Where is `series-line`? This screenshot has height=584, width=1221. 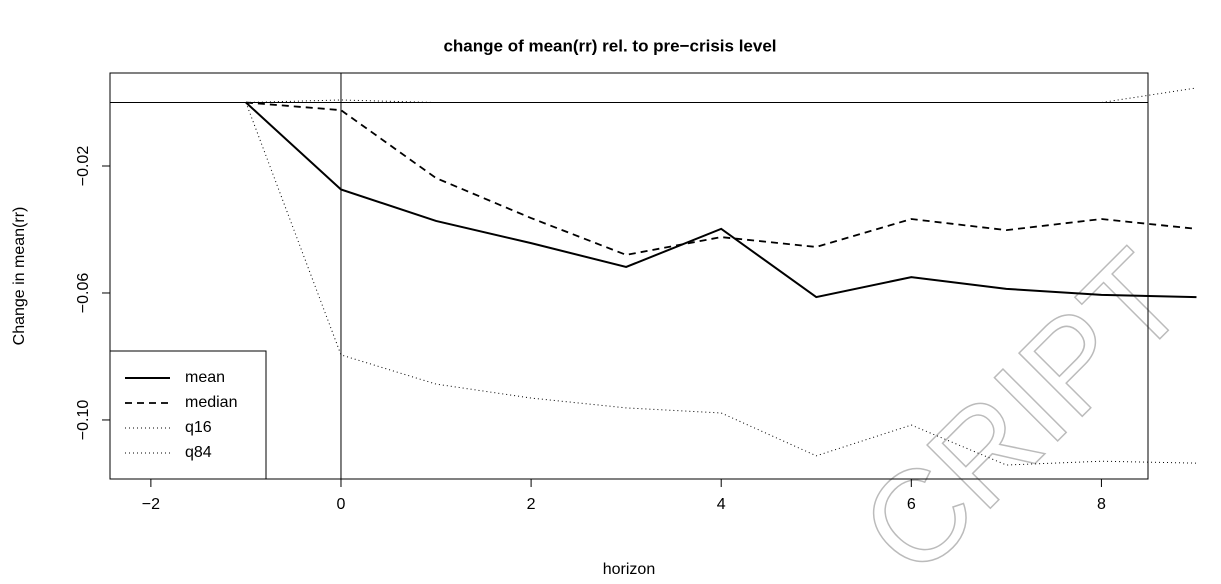 series-line is located at coordinates (721, 95).